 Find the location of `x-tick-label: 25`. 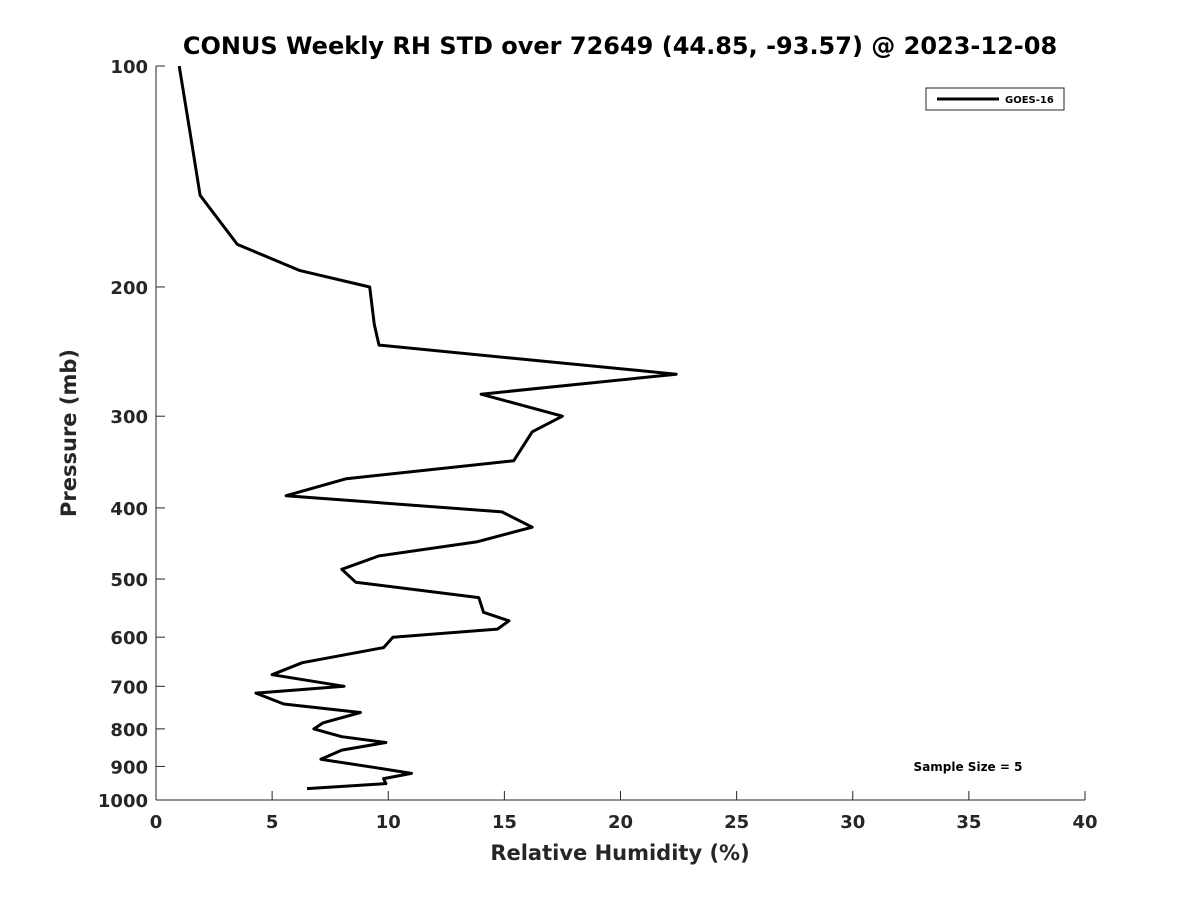

x-tick-label: 25 is located at coordinates (736, 822).